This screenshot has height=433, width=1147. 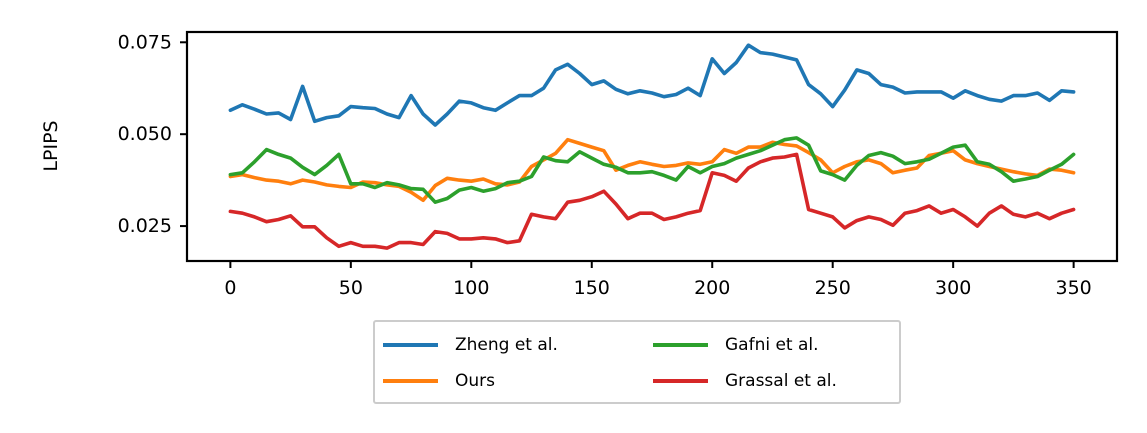 What do you see at coordinates (230, 288) in the screenshot?
I see `x-tick-label: 0` at bounding box center [230, 288].